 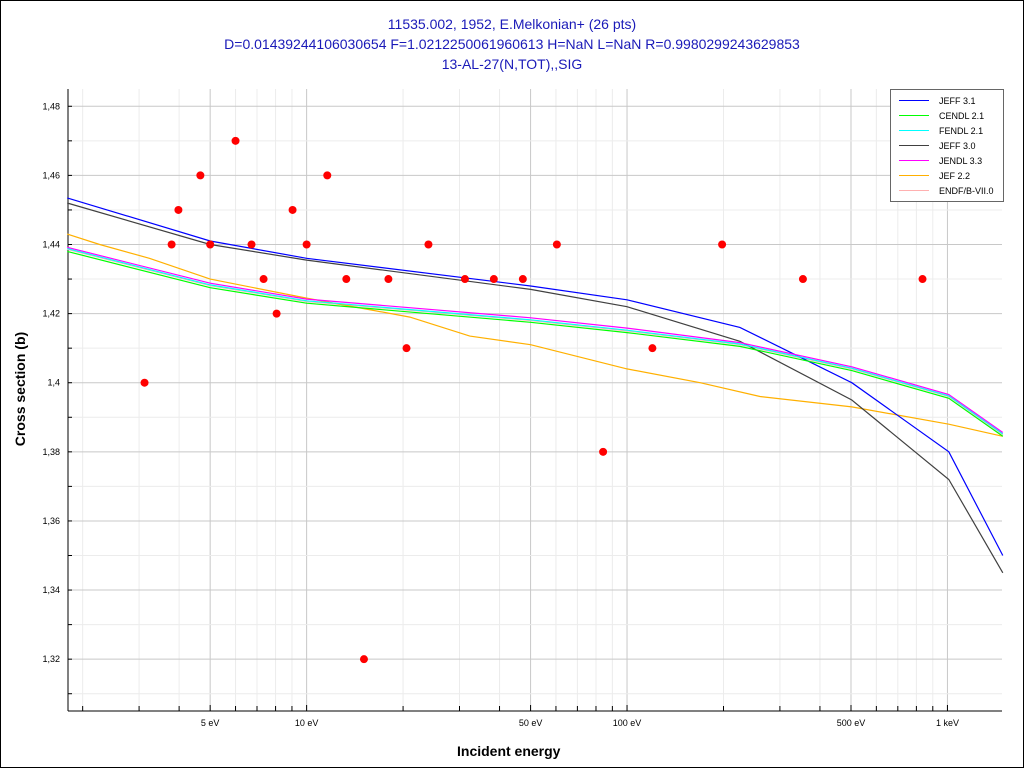 What do you see at coordinates (851, 723) in the screenshot?
I see `x-tick-label: 500 eV` at bounding box center [851, 723].